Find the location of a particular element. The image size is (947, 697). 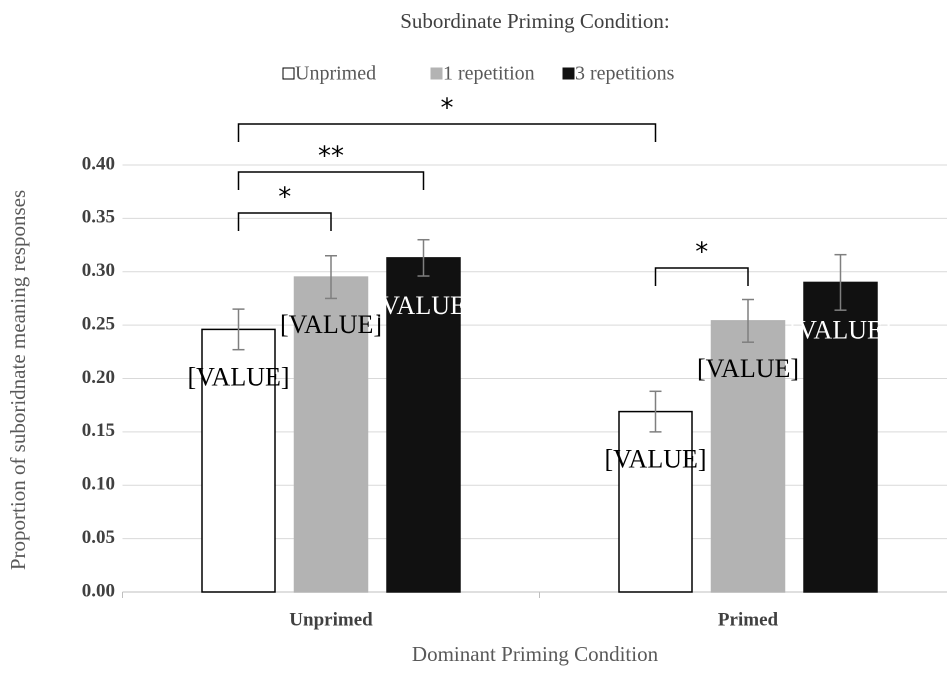

y-tick-label: 0.15 is located at coordinates (98, 430).